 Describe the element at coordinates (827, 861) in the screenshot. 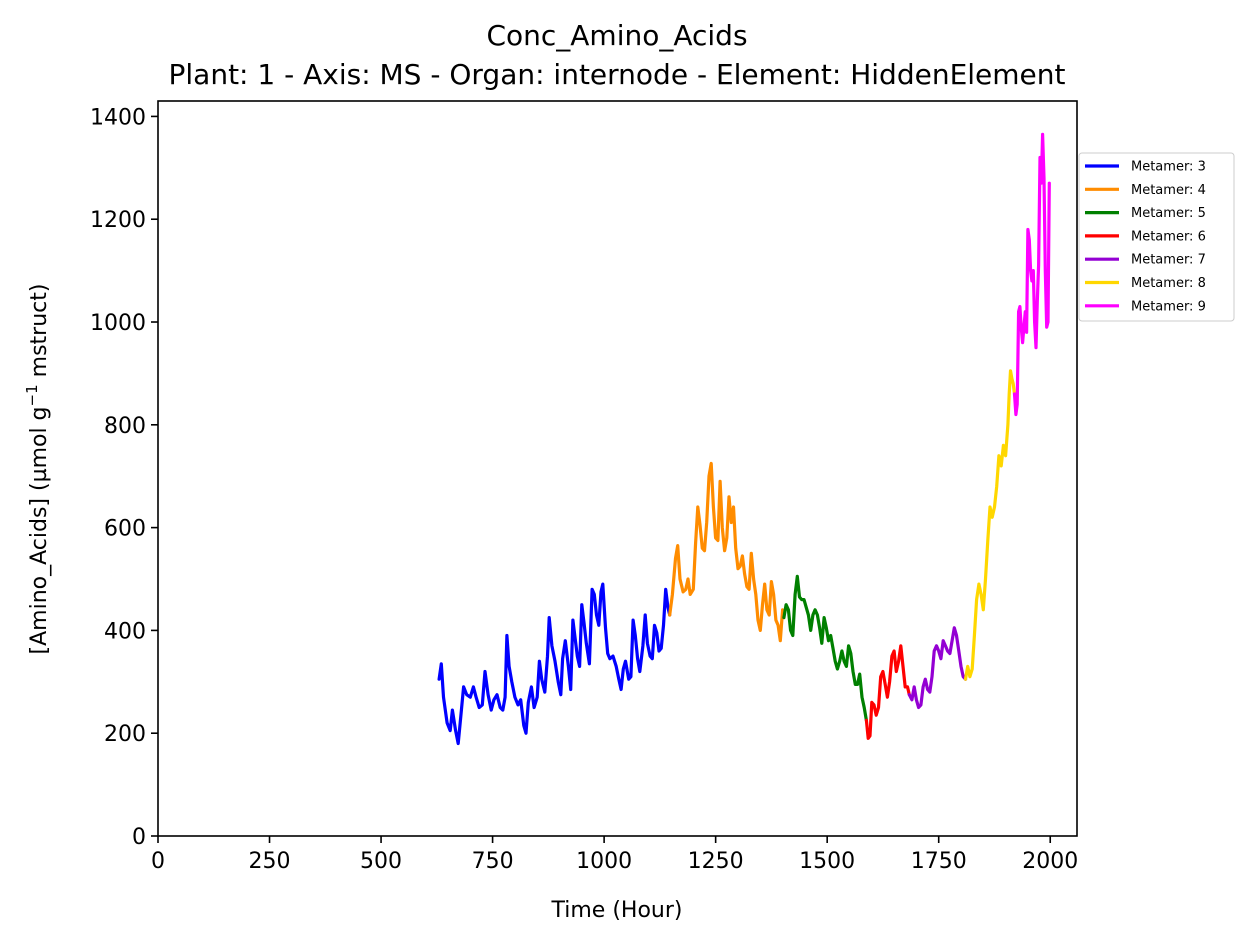

I see `x-tick-label: 1500` at that location.